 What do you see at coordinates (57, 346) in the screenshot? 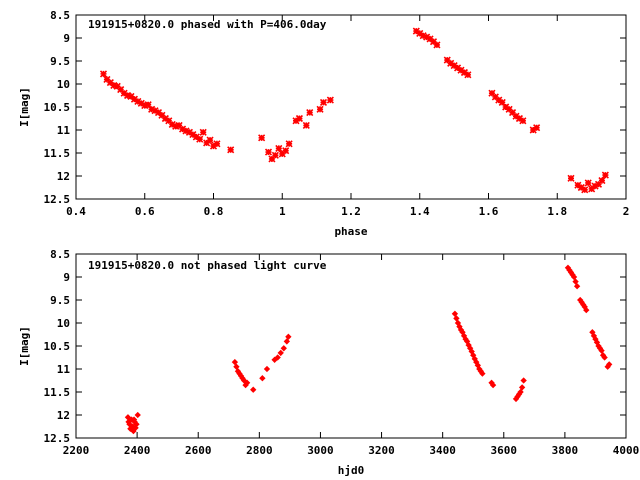
I see `y-tick-label: 10.5` at bounding box center [57, 346].